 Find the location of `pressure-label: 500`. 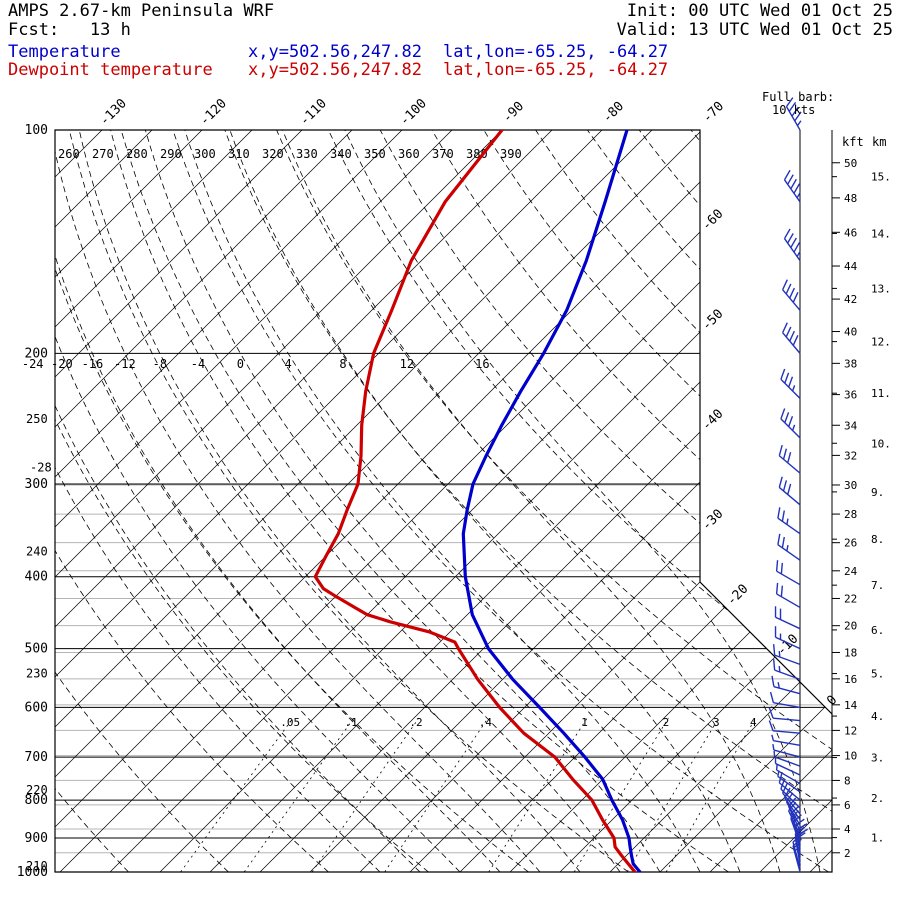

pressure-label: 500 is located at coordinates (36, 649).